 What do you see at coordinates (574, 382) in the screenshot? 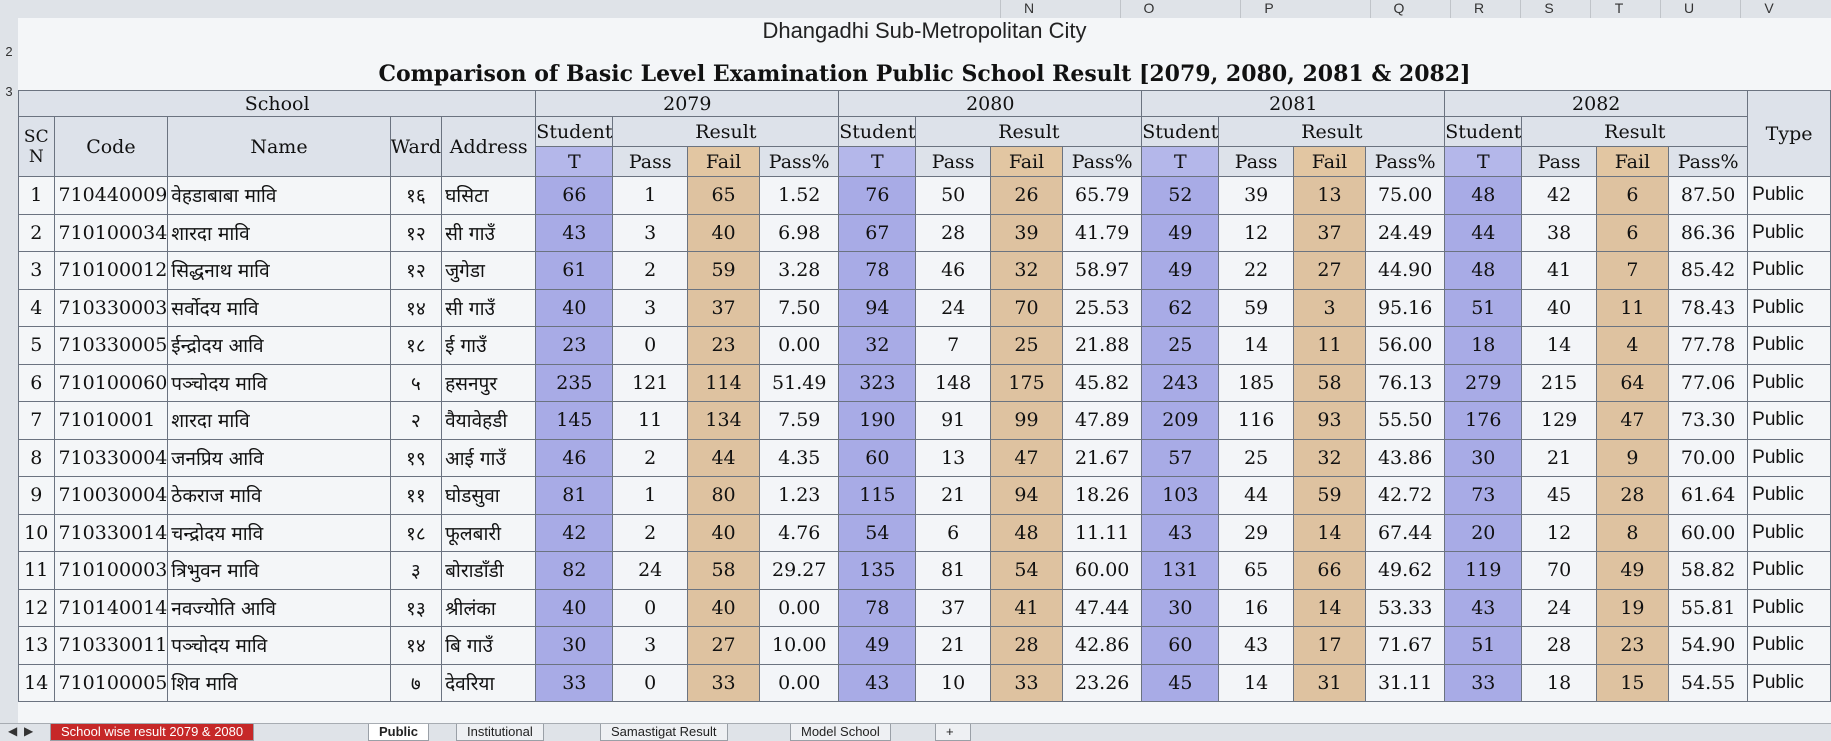
I see `total-cell: 235` at bounding box center [574, 382].